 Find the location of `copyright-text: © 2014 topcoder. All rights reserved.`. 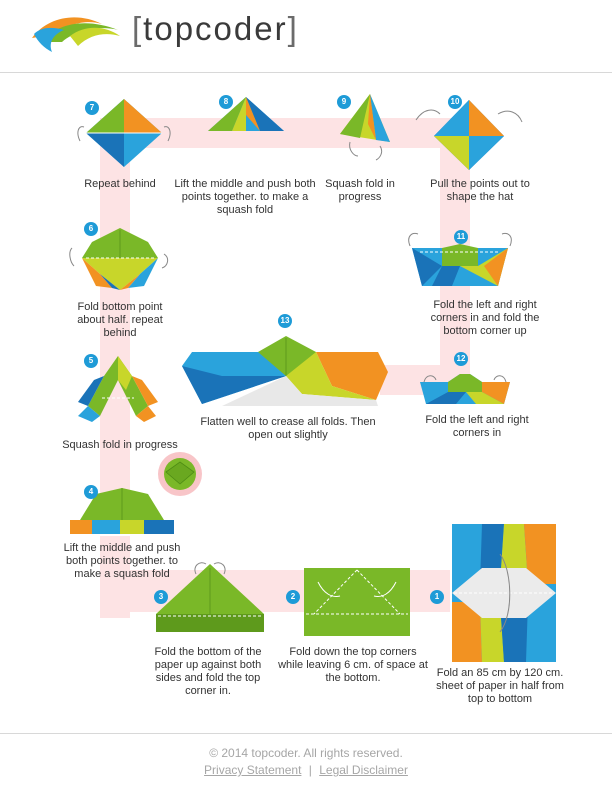

copyright-text: © 2014 topcoder. All rights reserved. is located at coordinates (306, 753).